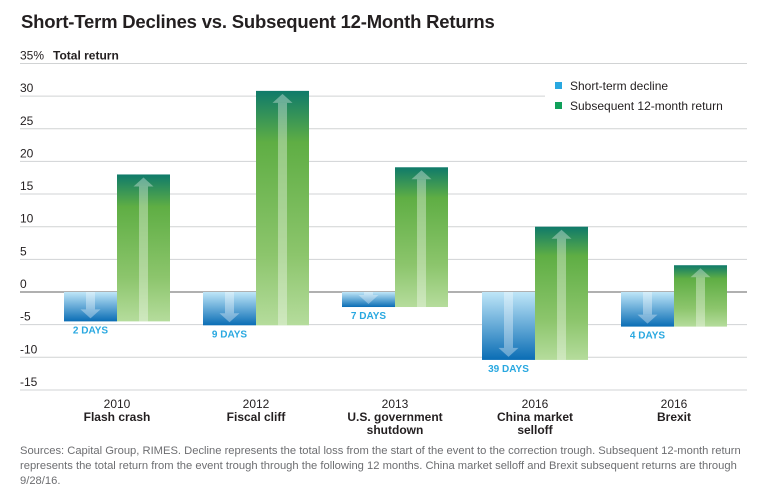 The height and width of the screenshot is (500, 768). Describe the element at coordinates (23, 284) in the screenshot. I see `y-tick-label: 0` at that location.